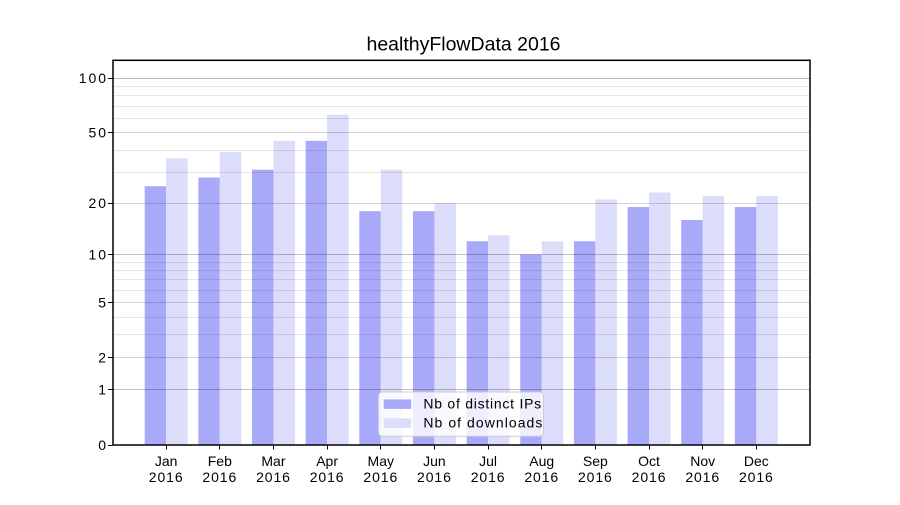 This screenshot has height=505, width=900. Describe the element at coordinates (327, 461) in the screenshot. I see `svg-text: Apr` at that location.